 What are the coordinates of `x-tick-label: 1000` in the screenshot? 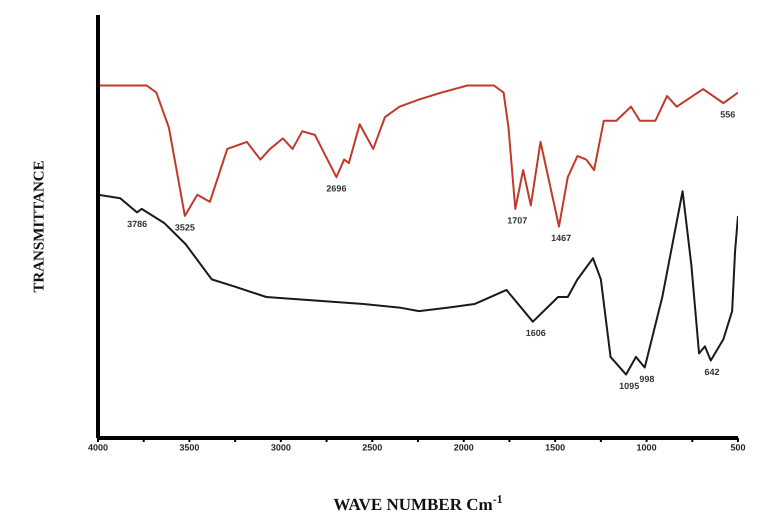 It's located at (646, 447).